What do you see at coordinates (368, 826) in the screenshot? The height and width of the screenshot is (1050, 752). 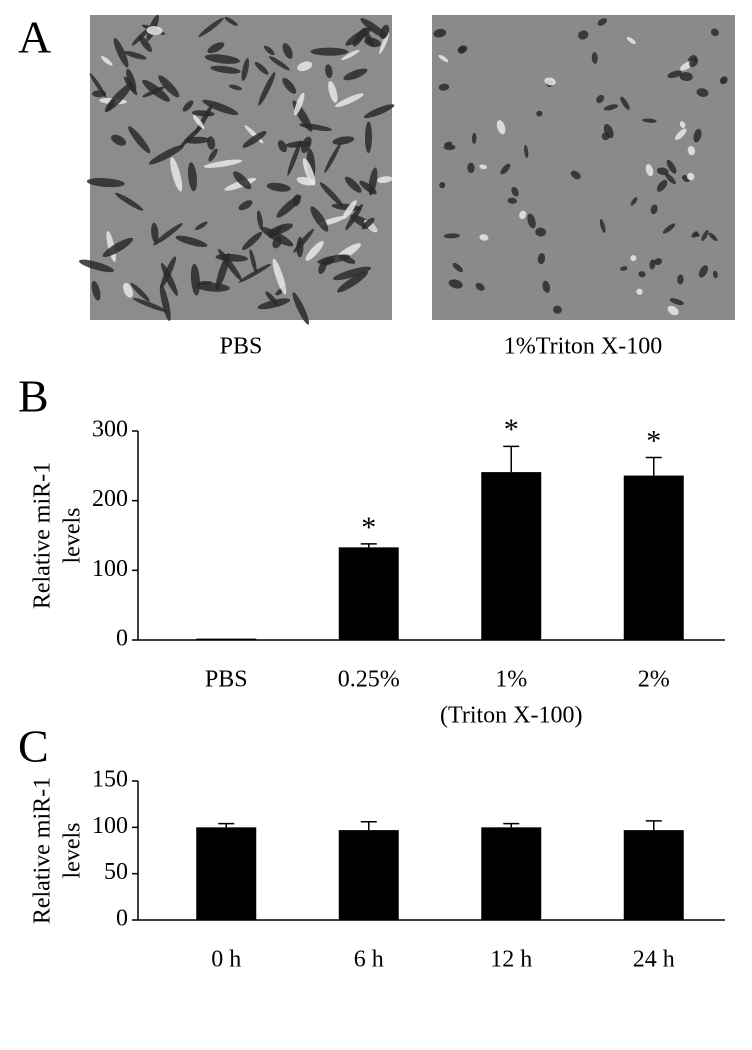 I see `error-bar` at bounding box center [368, 826].